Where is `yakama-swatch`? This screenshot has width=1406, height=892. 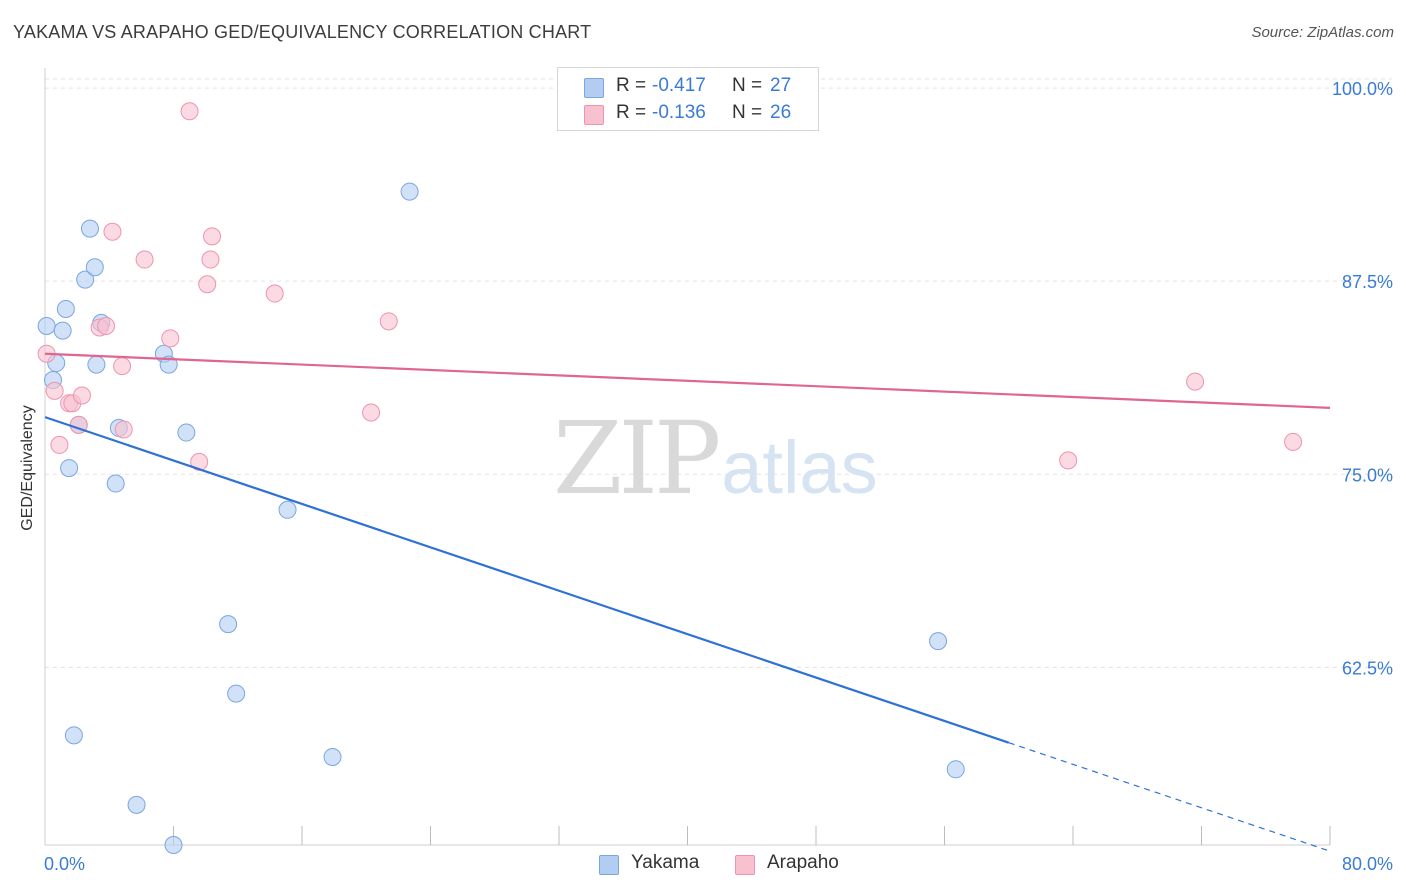 yakama-swatch is located at coordinates (594, 88).